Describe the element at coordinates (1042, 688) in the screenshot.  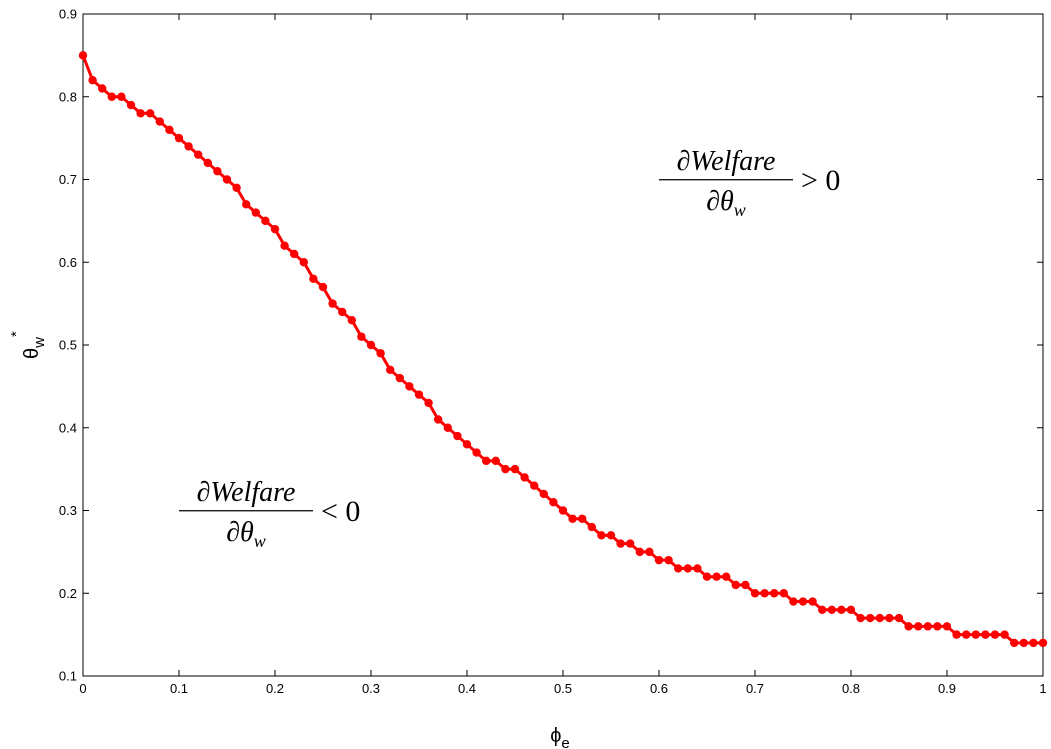
I see `x-tick-label: 1` at that location.